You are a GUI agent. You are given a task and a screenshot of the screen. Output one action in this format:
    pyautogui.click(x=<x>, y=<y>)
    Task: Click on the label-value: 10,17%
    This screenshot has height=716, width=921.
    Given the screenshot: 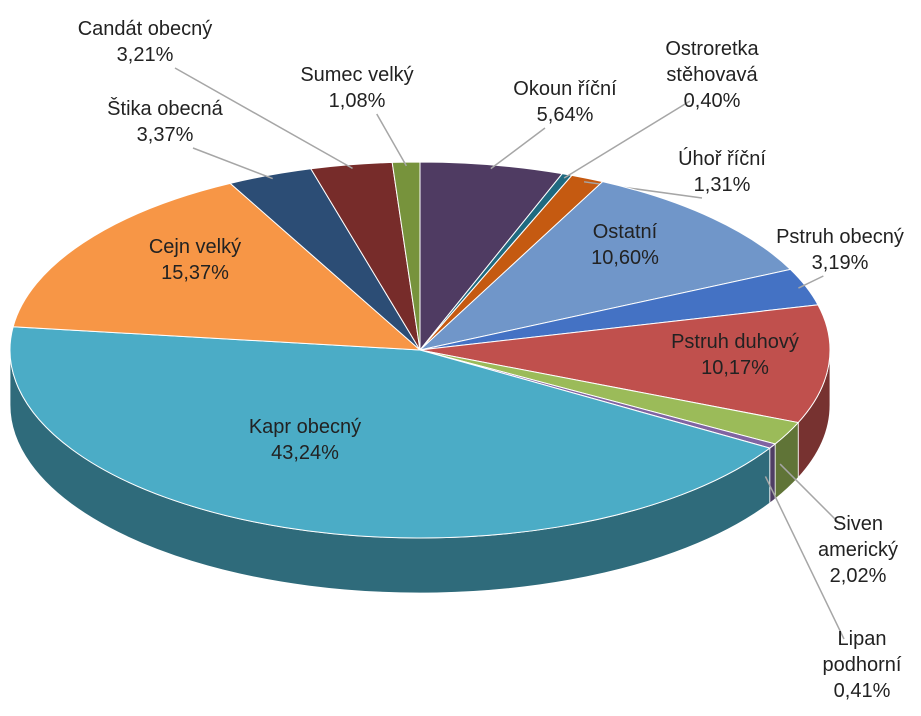 What is the action you would take?
    pyautogui.click(x=735, y=368)
    